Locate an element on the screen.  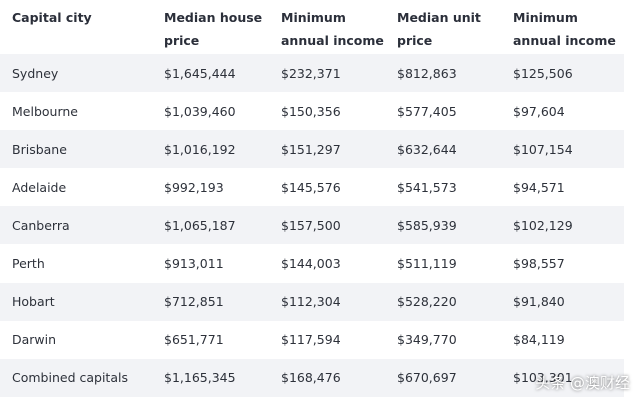
table-row: Darwin $651,771 $117,594 $349,770 $84,119 is located at coordinates (312, 340).